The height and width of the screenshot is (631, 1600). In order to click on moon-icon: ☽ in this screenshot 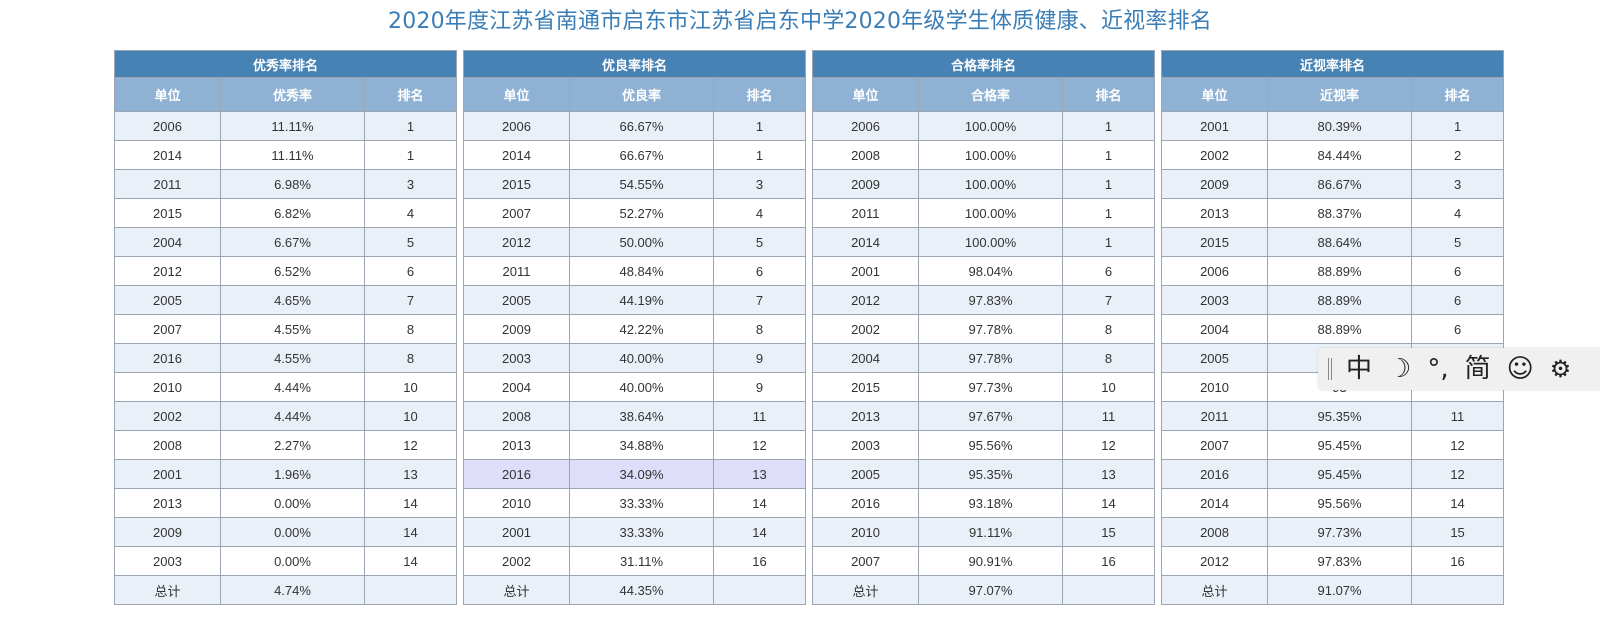, I will do `click(1400, 369)`.